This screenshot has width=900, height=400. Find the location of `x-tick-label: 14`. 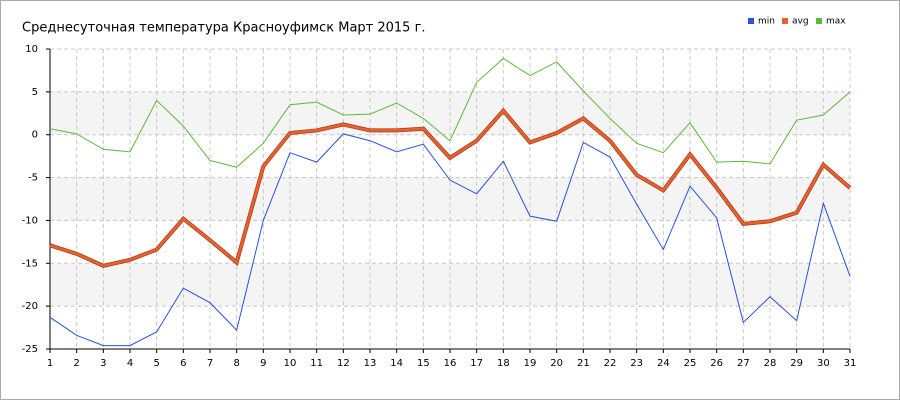

x-tick-label: 14 is located at coordinates (396, 363).